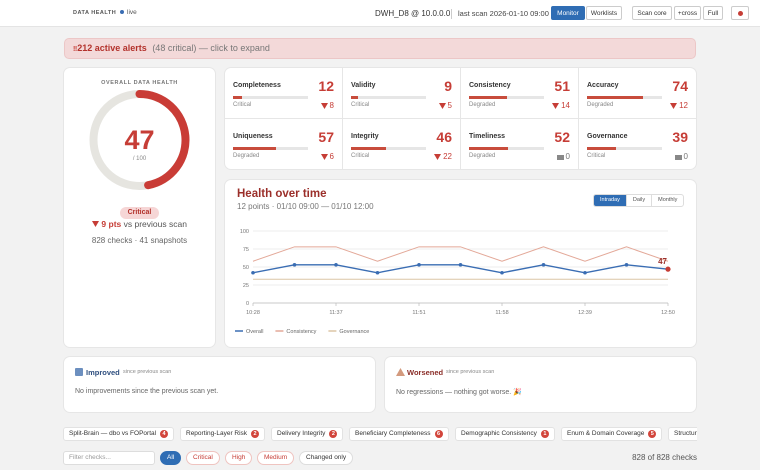 This screenshot has width=760, height=470. Describe the element at coordinates (682, 434) in the screenshot. I see `group-tab: Structural Governance` at that location.